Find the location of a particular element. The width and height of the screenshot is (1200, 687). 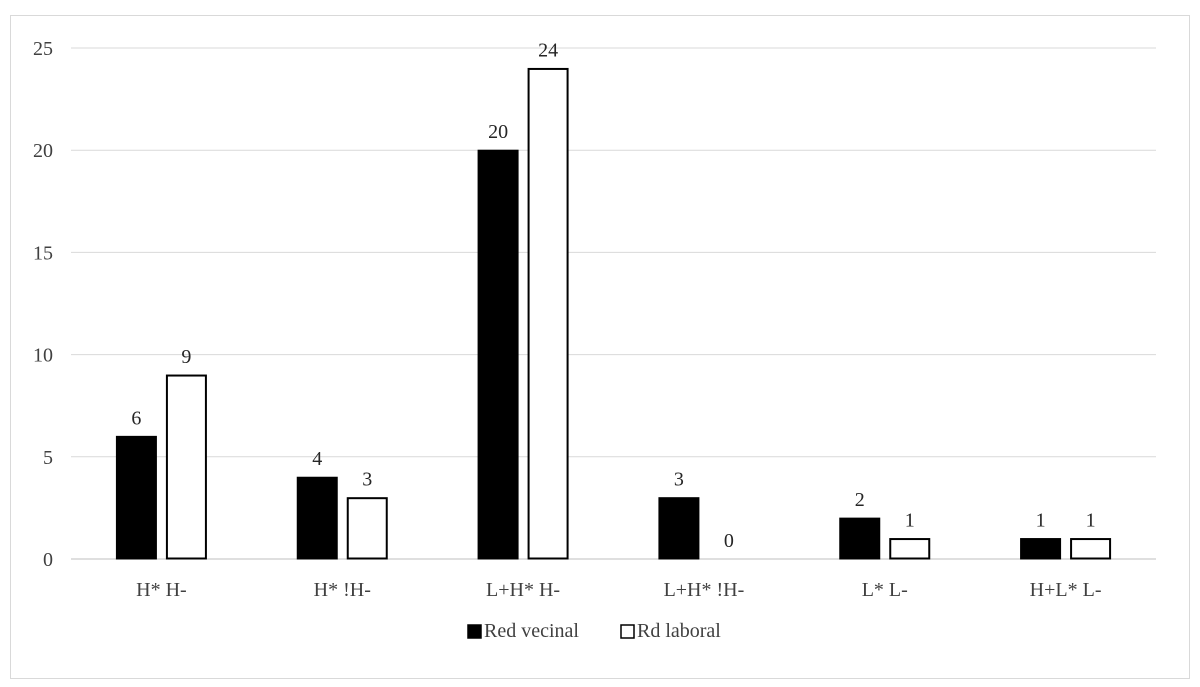

x-category-label: H+L* L- is located at coordinates (1066, 590).